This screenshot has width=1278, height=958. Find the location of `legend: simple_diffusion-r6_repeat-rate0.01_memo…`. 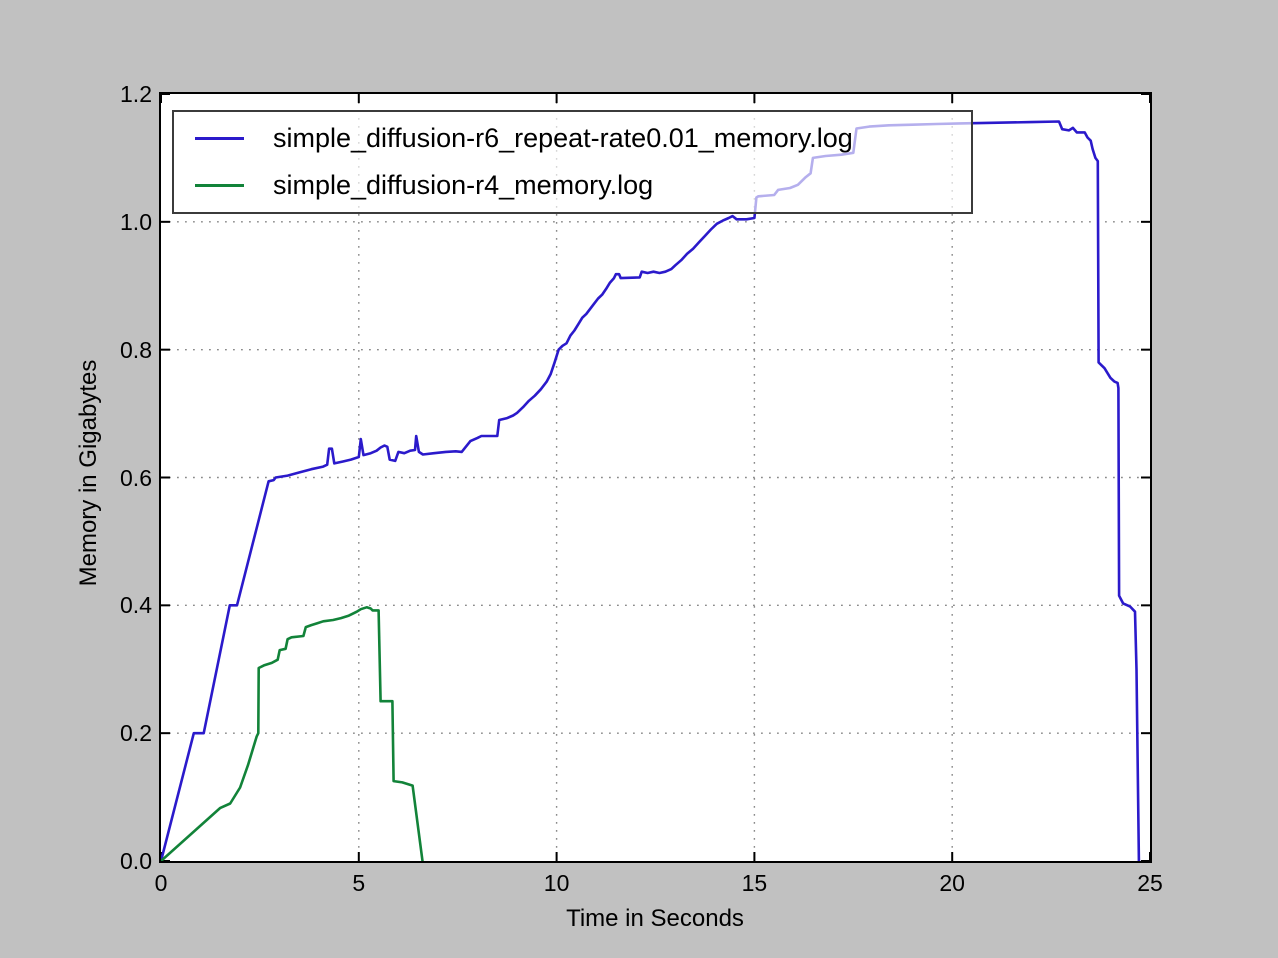

legend: simple_diffusion-r6_repeat-rate0.01_memo… is located at coordinates (572, 162).